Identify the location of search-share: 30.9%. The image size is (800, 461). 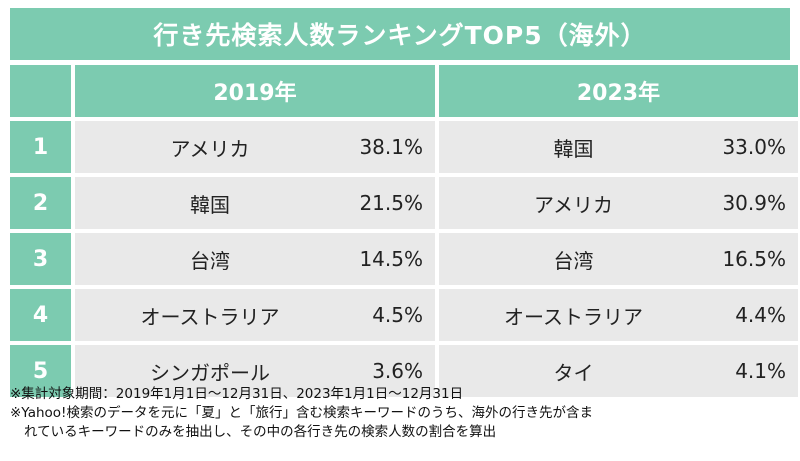
(754, 203).